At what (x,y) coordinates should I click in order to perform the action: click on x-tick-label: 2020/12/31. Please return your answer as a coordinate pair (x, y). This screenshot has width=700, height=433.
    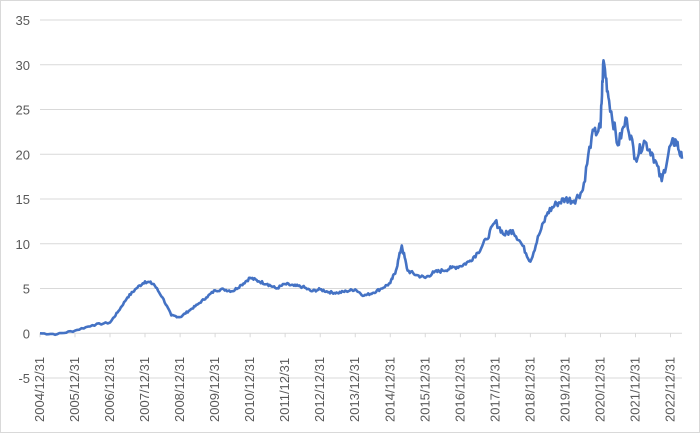
    Looking at the image, I should click on (599, 389).